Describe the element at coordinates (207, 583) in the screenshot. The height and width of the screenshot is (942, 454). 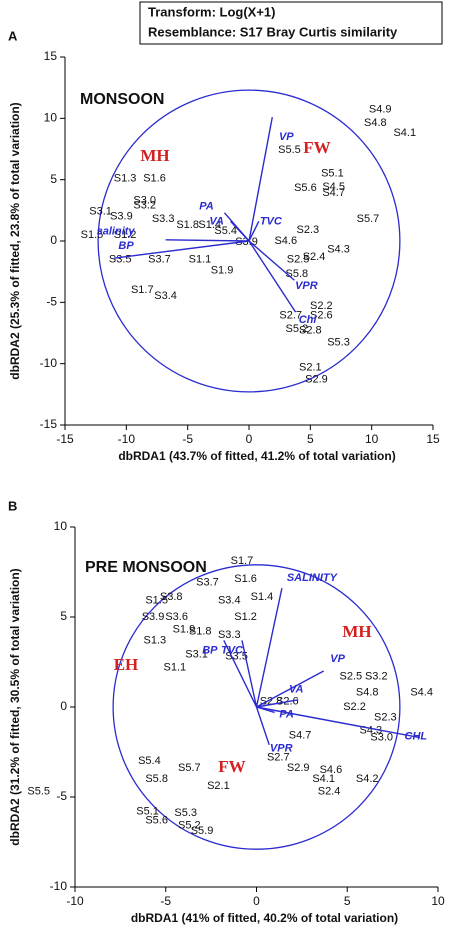
I see `sample-point: S3.7` at that location.